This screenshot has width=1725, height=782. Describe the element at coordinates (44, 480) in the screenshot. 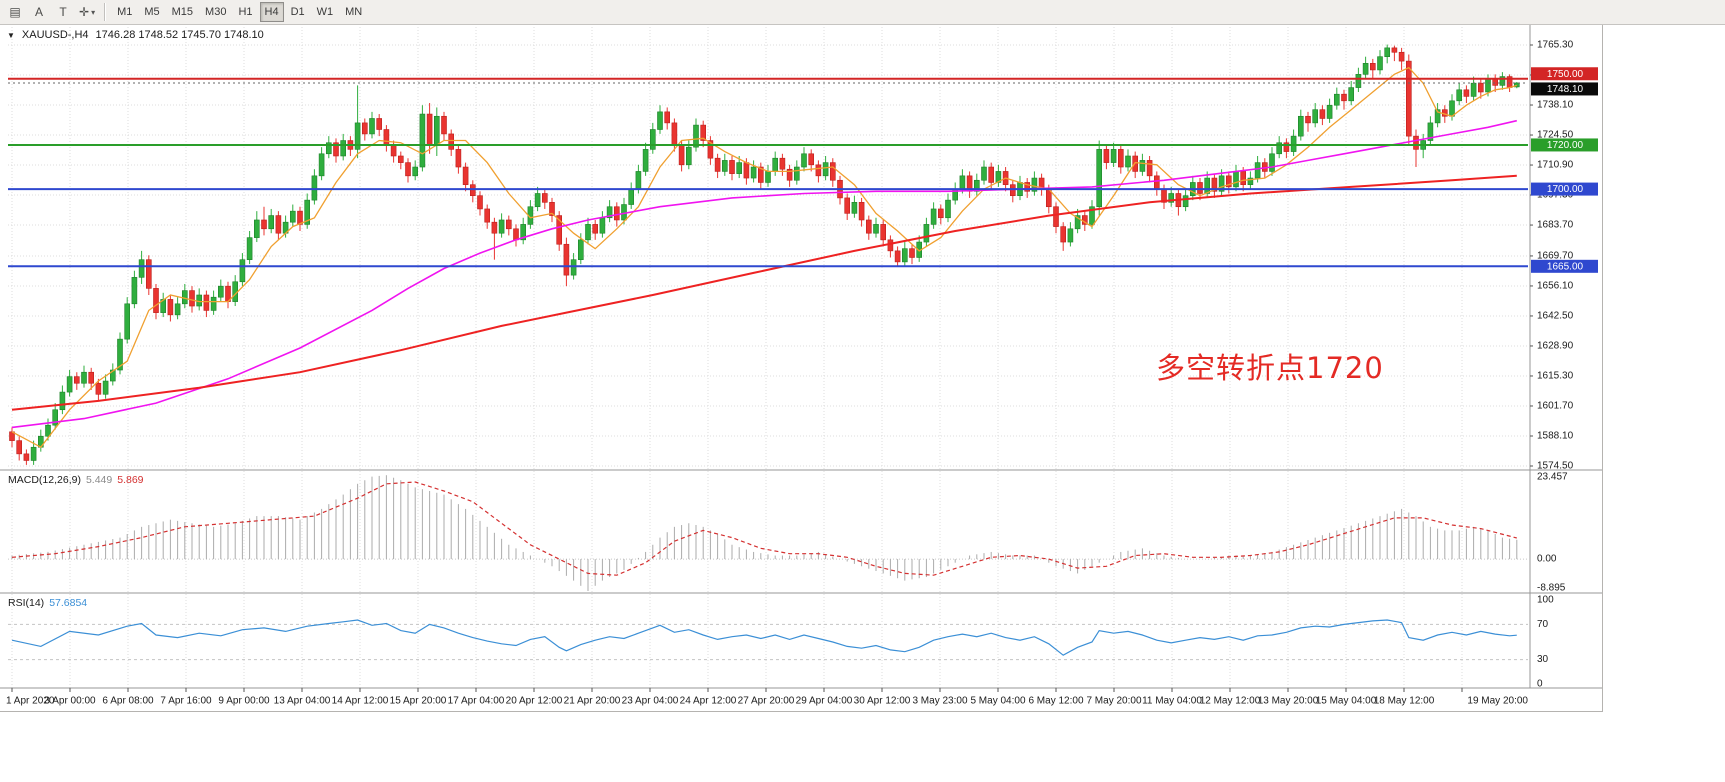

I see `macd-name: MACD(12,26,9)` at that location.